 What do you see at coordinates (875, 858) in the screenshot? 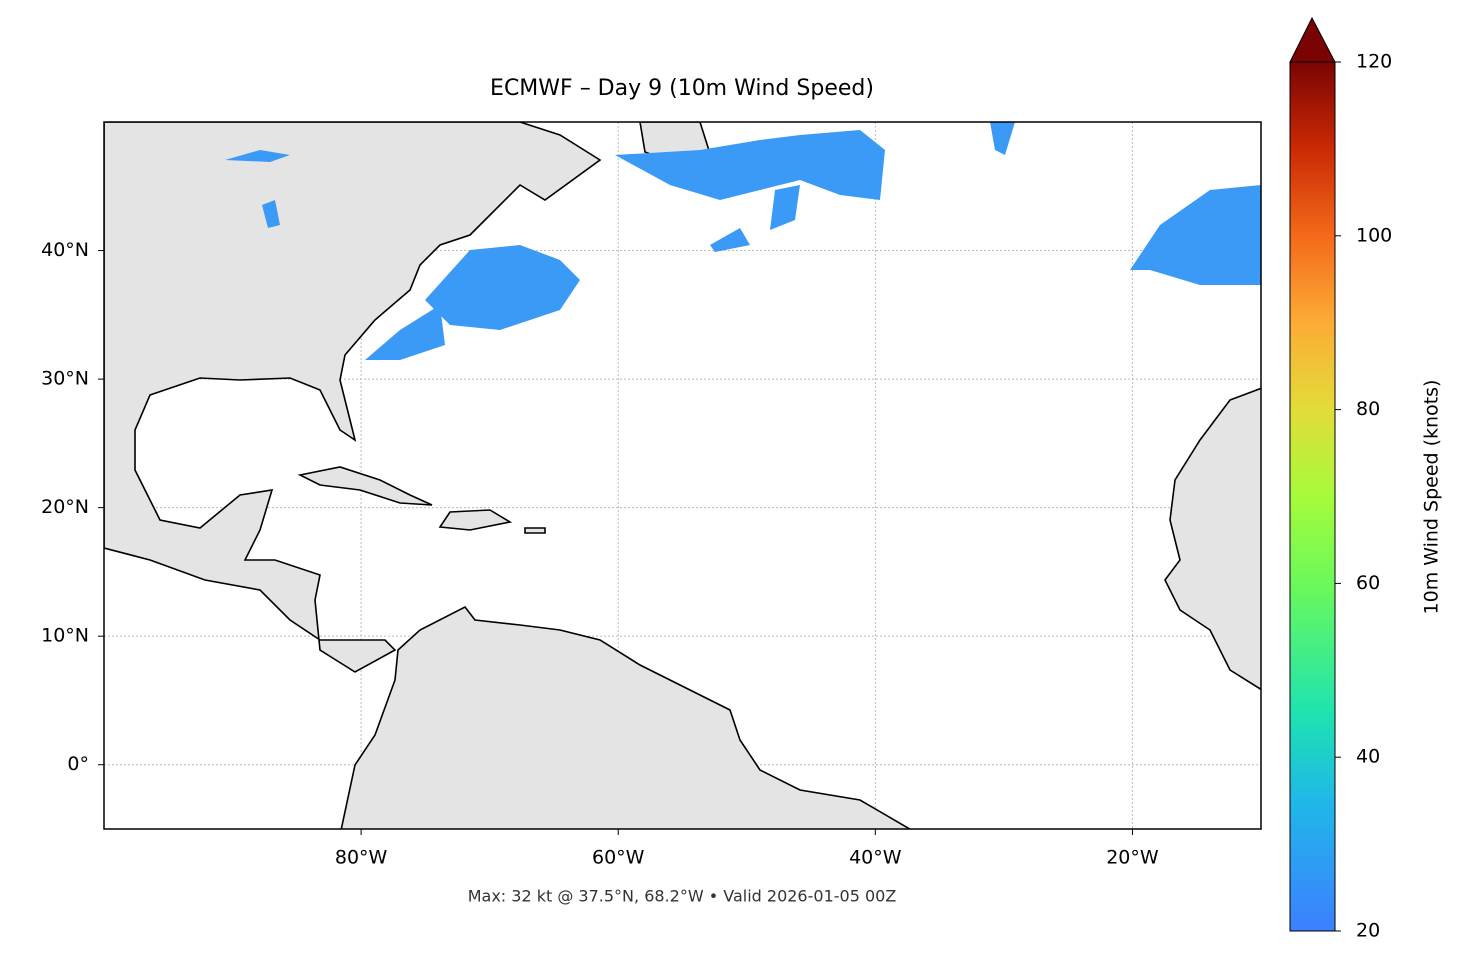
I see `x-tick-label: 40°W` at bounding box center [875, 858].